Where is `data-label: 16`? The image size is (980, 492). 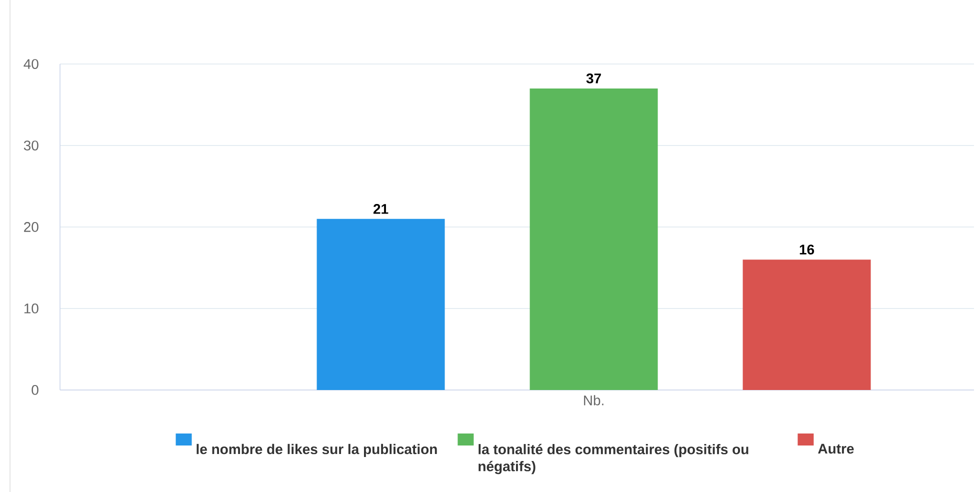 data-label: 16 is located at coordinates (807, 249).